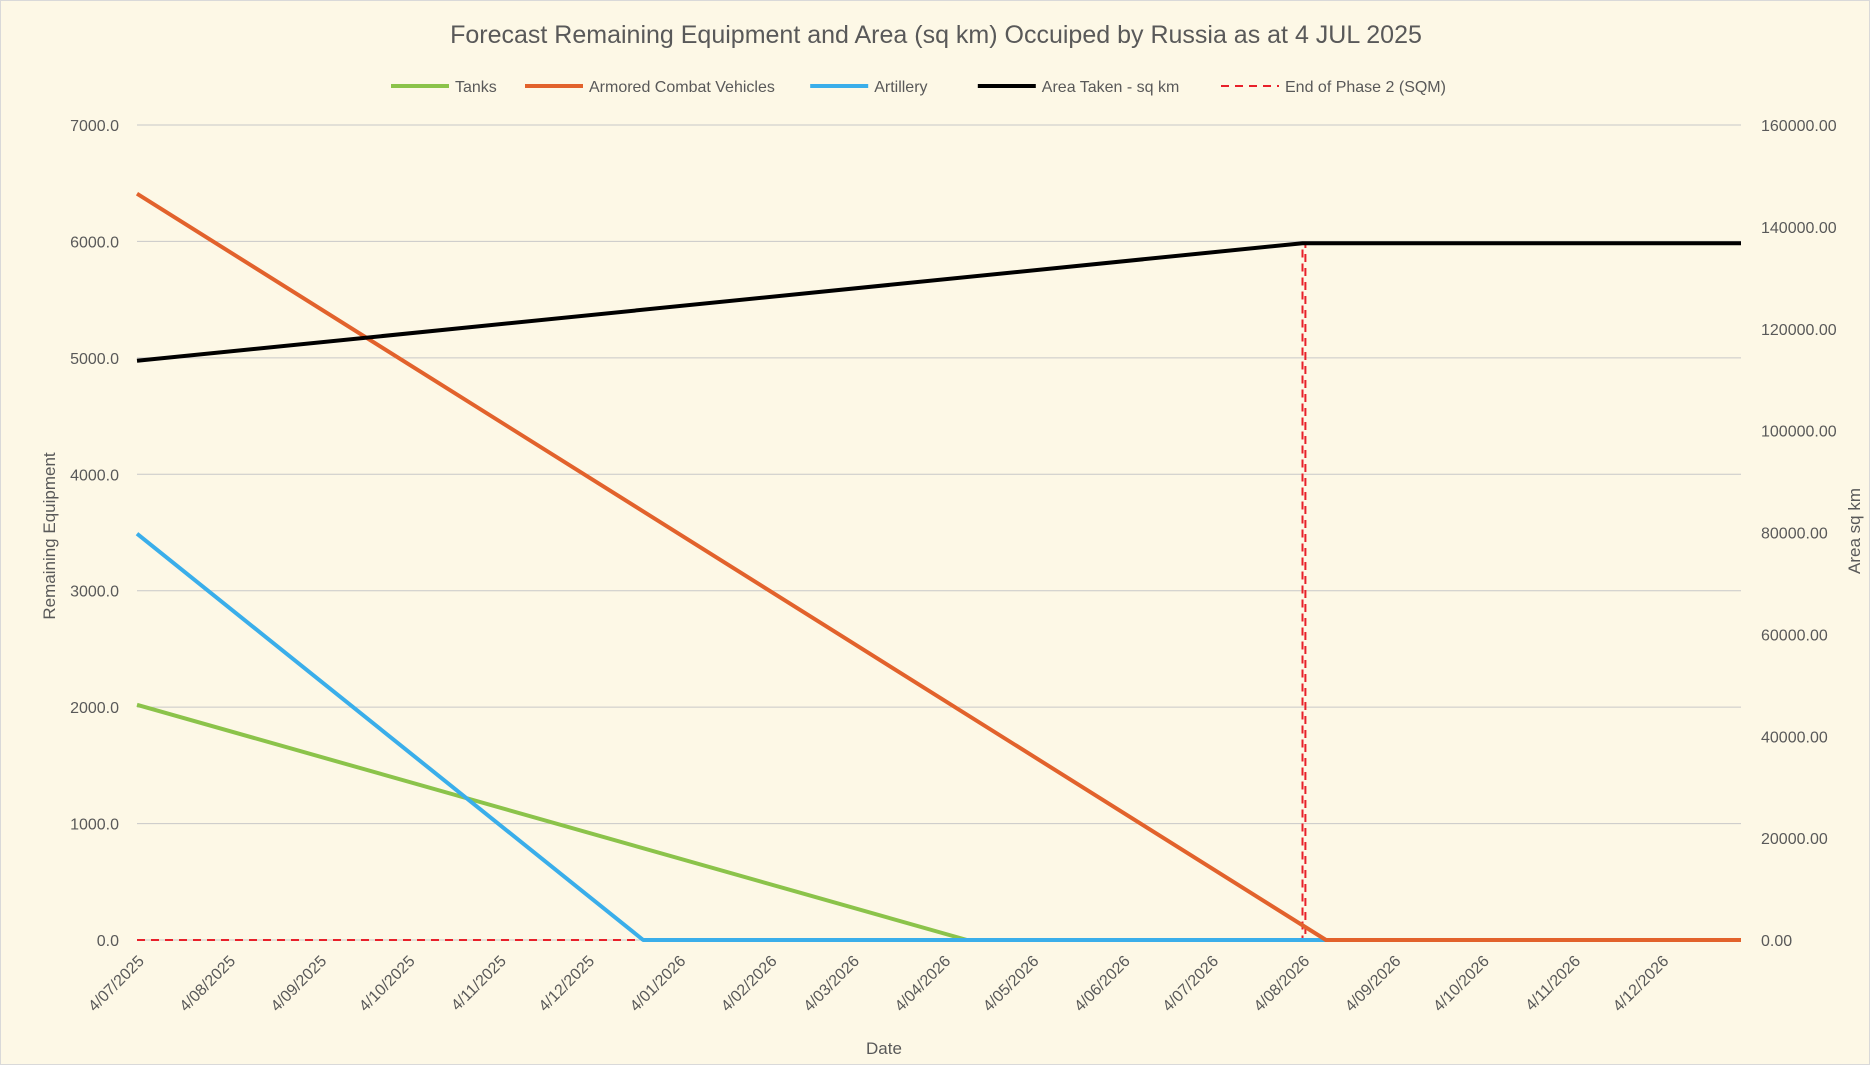  I want to click on y-tick-label: 4000.0, so click(94, 475).